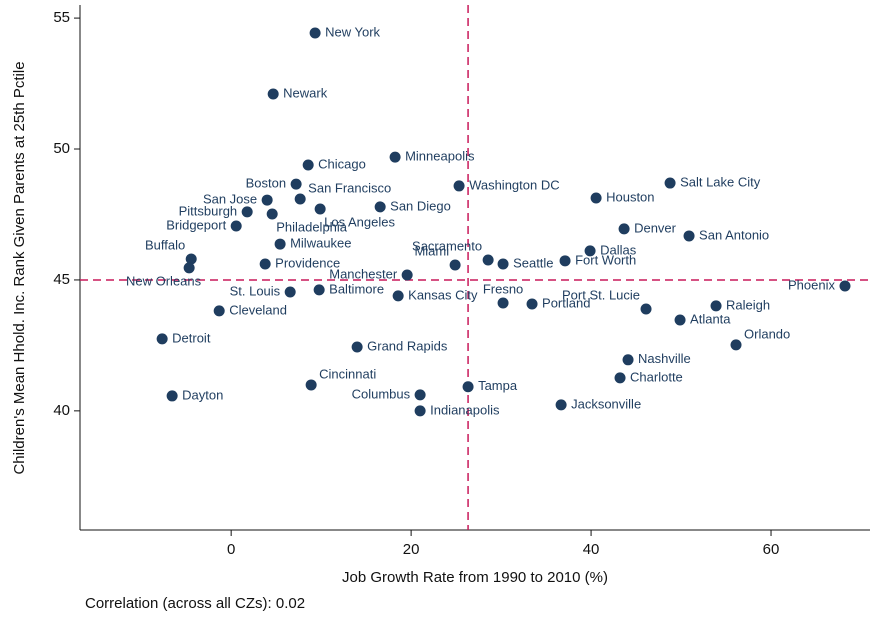  What do you see at coordinates (440, 156) in the screenshot?
I see `point-label: Minneapolis` at bounding box center [440, 156].